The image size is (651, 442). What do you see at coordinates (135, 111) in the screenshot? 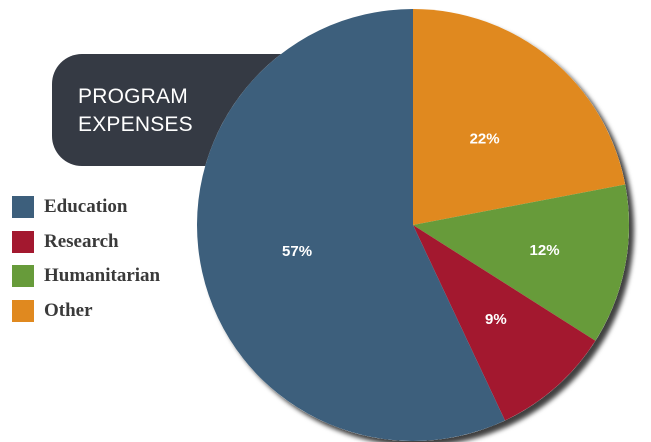
I see `chart-title: PROGRAM EXPENSES` at bounding box center [135, 111].